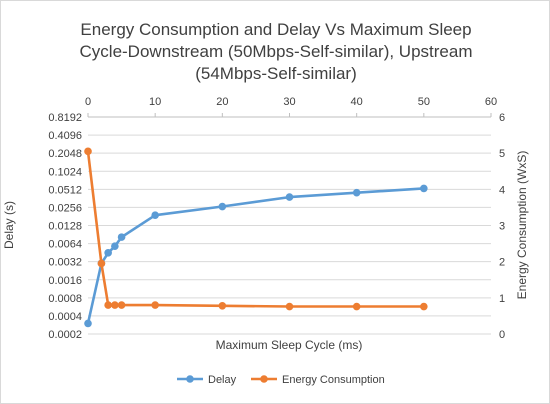 Image resolution: width=550 pixels, height=404 pixels. I want to click on y-left-tick-label: 0.0002, so click(65, 335).